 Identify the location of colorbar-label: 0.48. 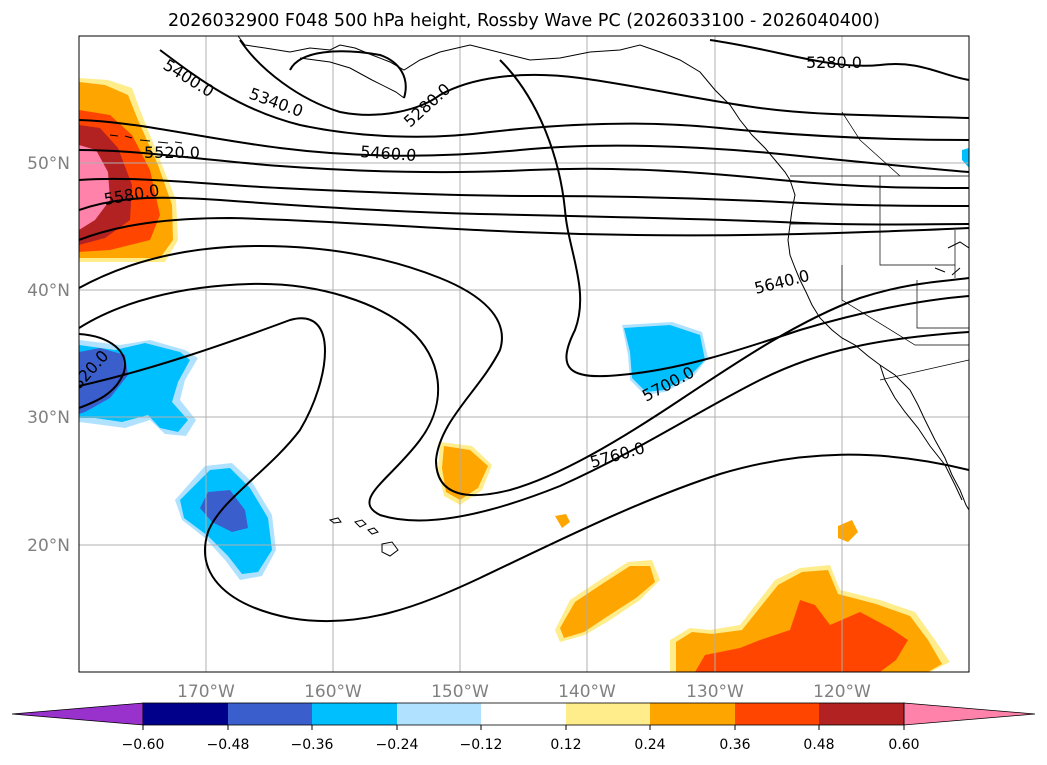
(818, 745).